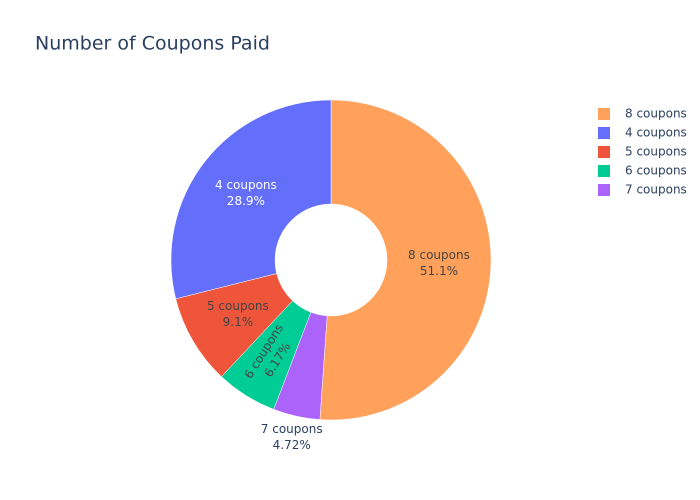  I want to click on legend-label: 4 coupons, so click(656, 133).